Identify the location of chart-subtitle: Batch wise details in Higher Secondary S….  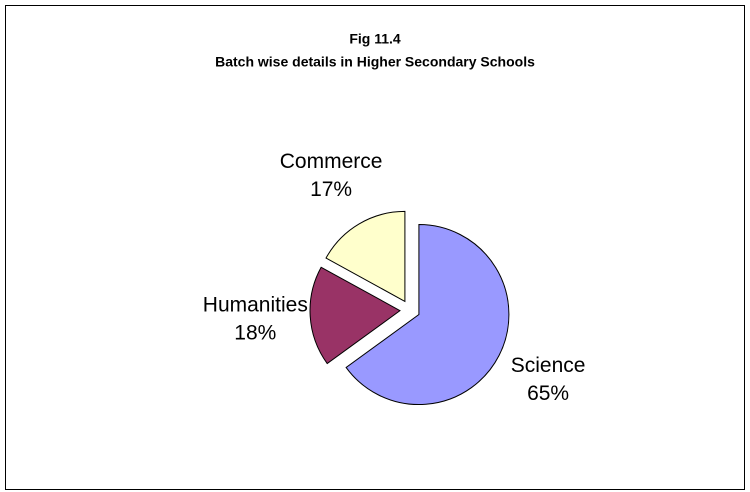
(375, 62).